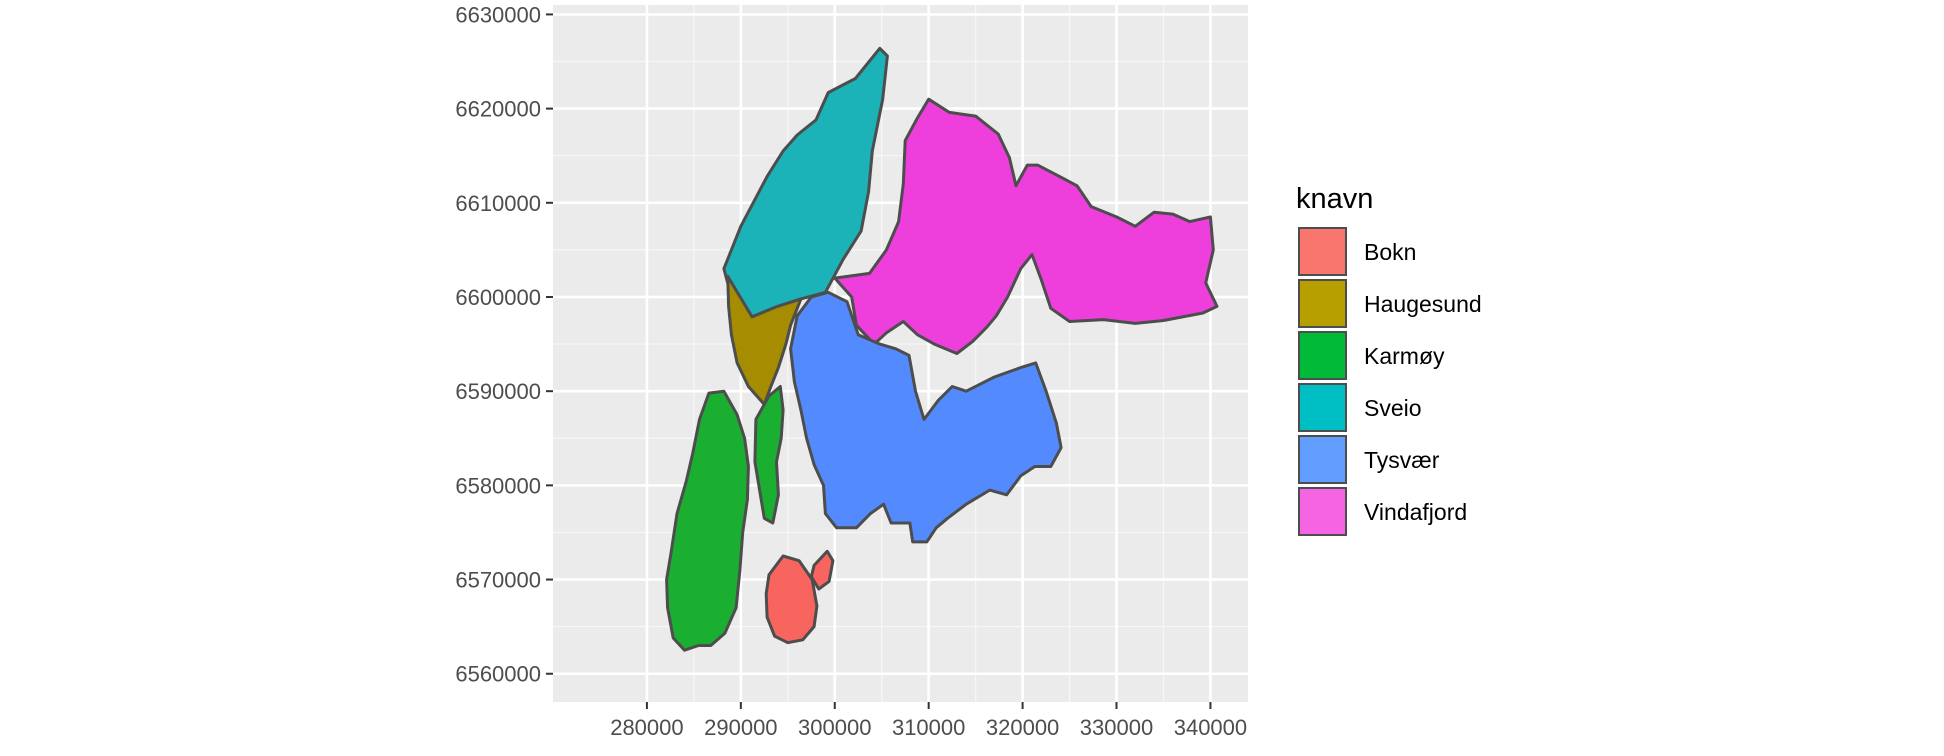 The image size is (1944, 756). What do you see at coordinates (1026, 226) in the screenshot?
I see `region-vindafjord` at bounding box center [1026, 226].